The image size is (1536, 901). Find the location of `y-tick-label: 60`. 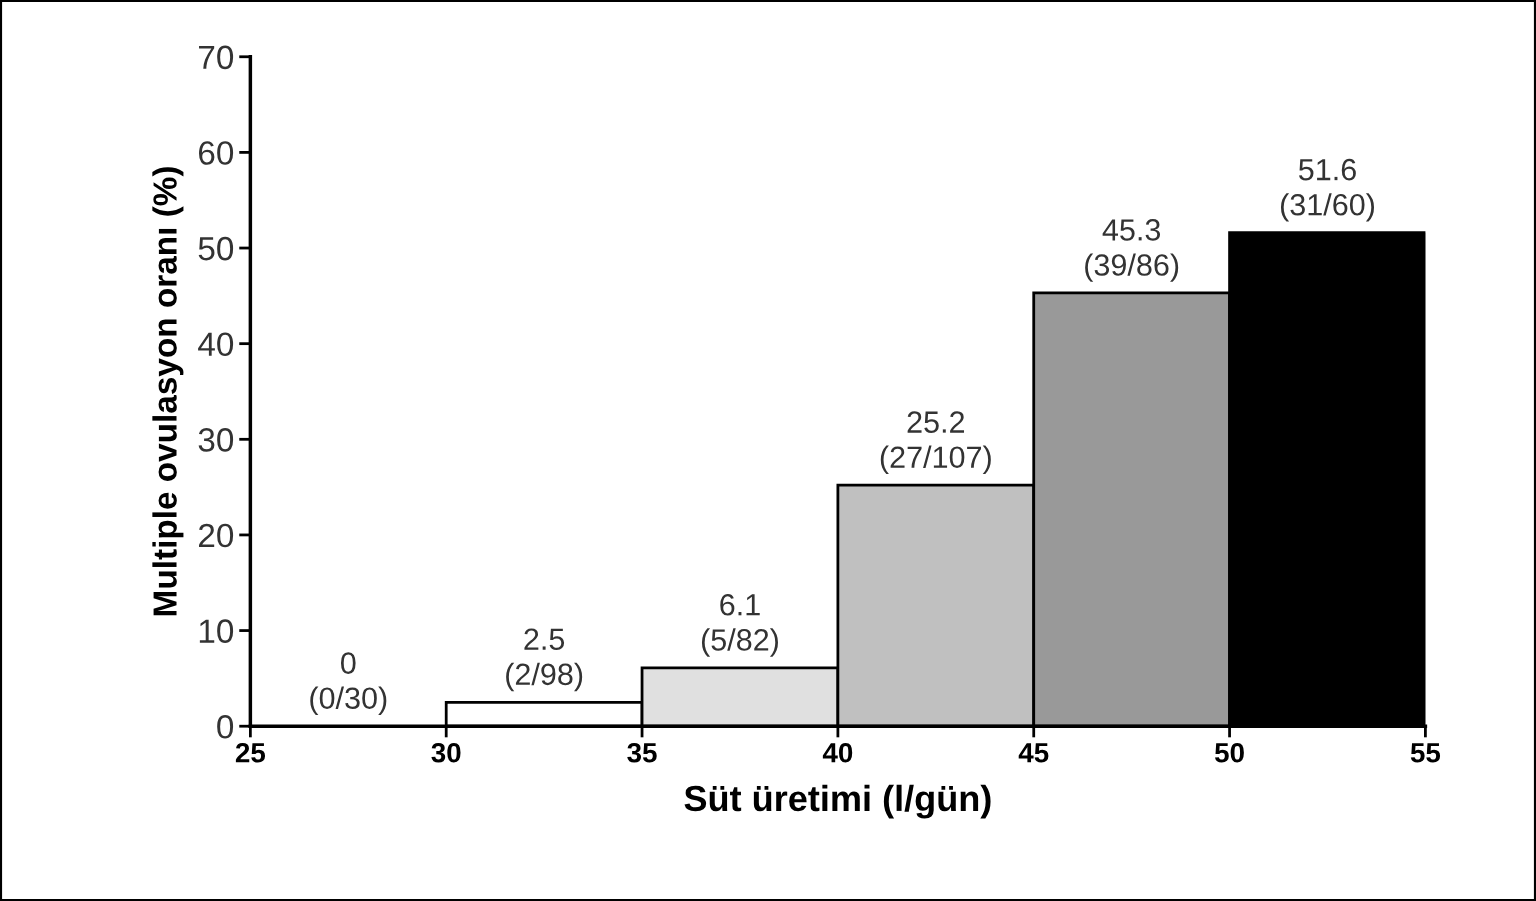

y-tick-label: 60 is located at coordinates (216, 153).